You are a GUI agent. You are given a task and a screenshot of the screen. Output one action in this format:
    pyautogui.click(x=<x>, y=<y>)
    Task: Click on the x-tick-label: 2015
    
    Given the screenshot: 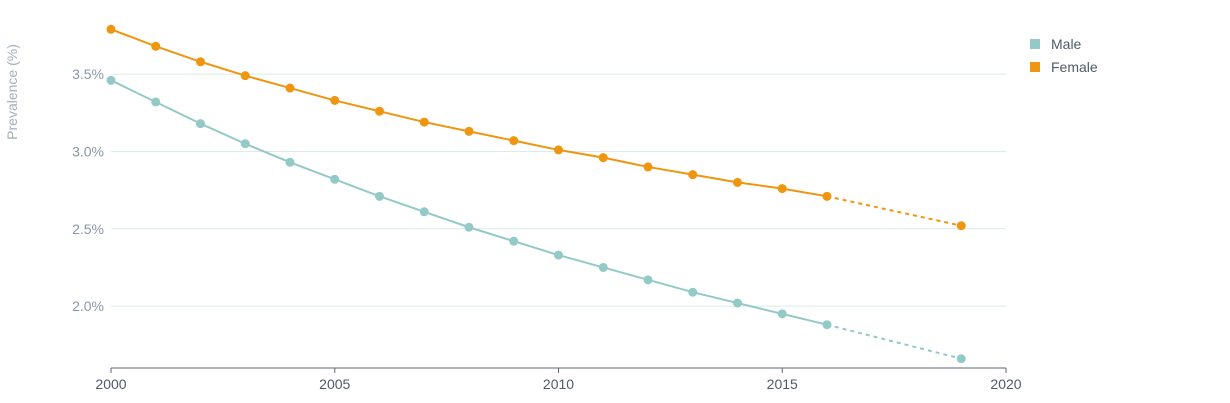 What is the action you would take?
    pyautogui.click(x=782, y=384)
    